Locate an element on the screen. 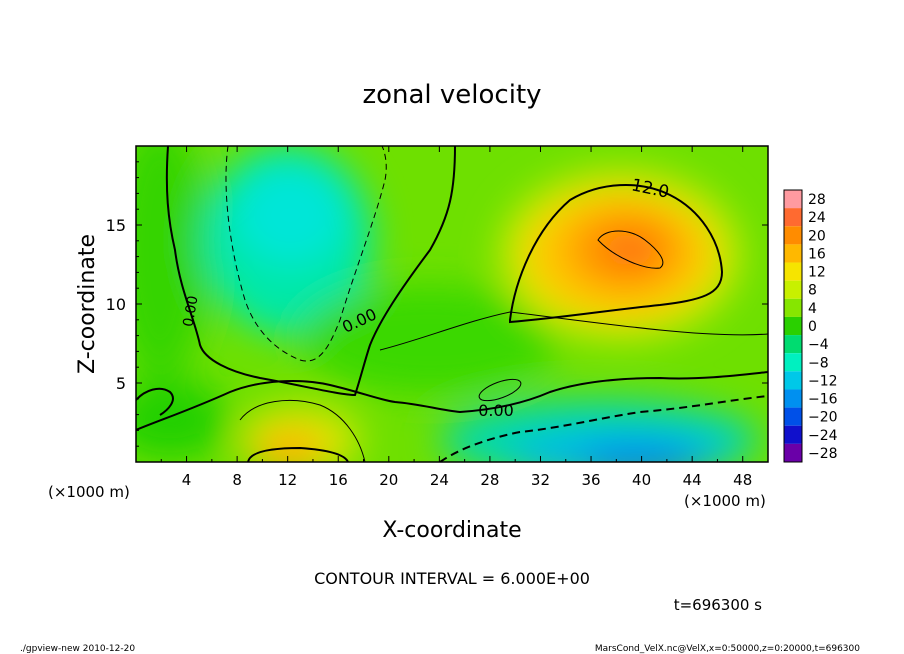 The height and width of the screenshot is (654, 904). y-tick-label: 10 is located at coordinates (116, 304).